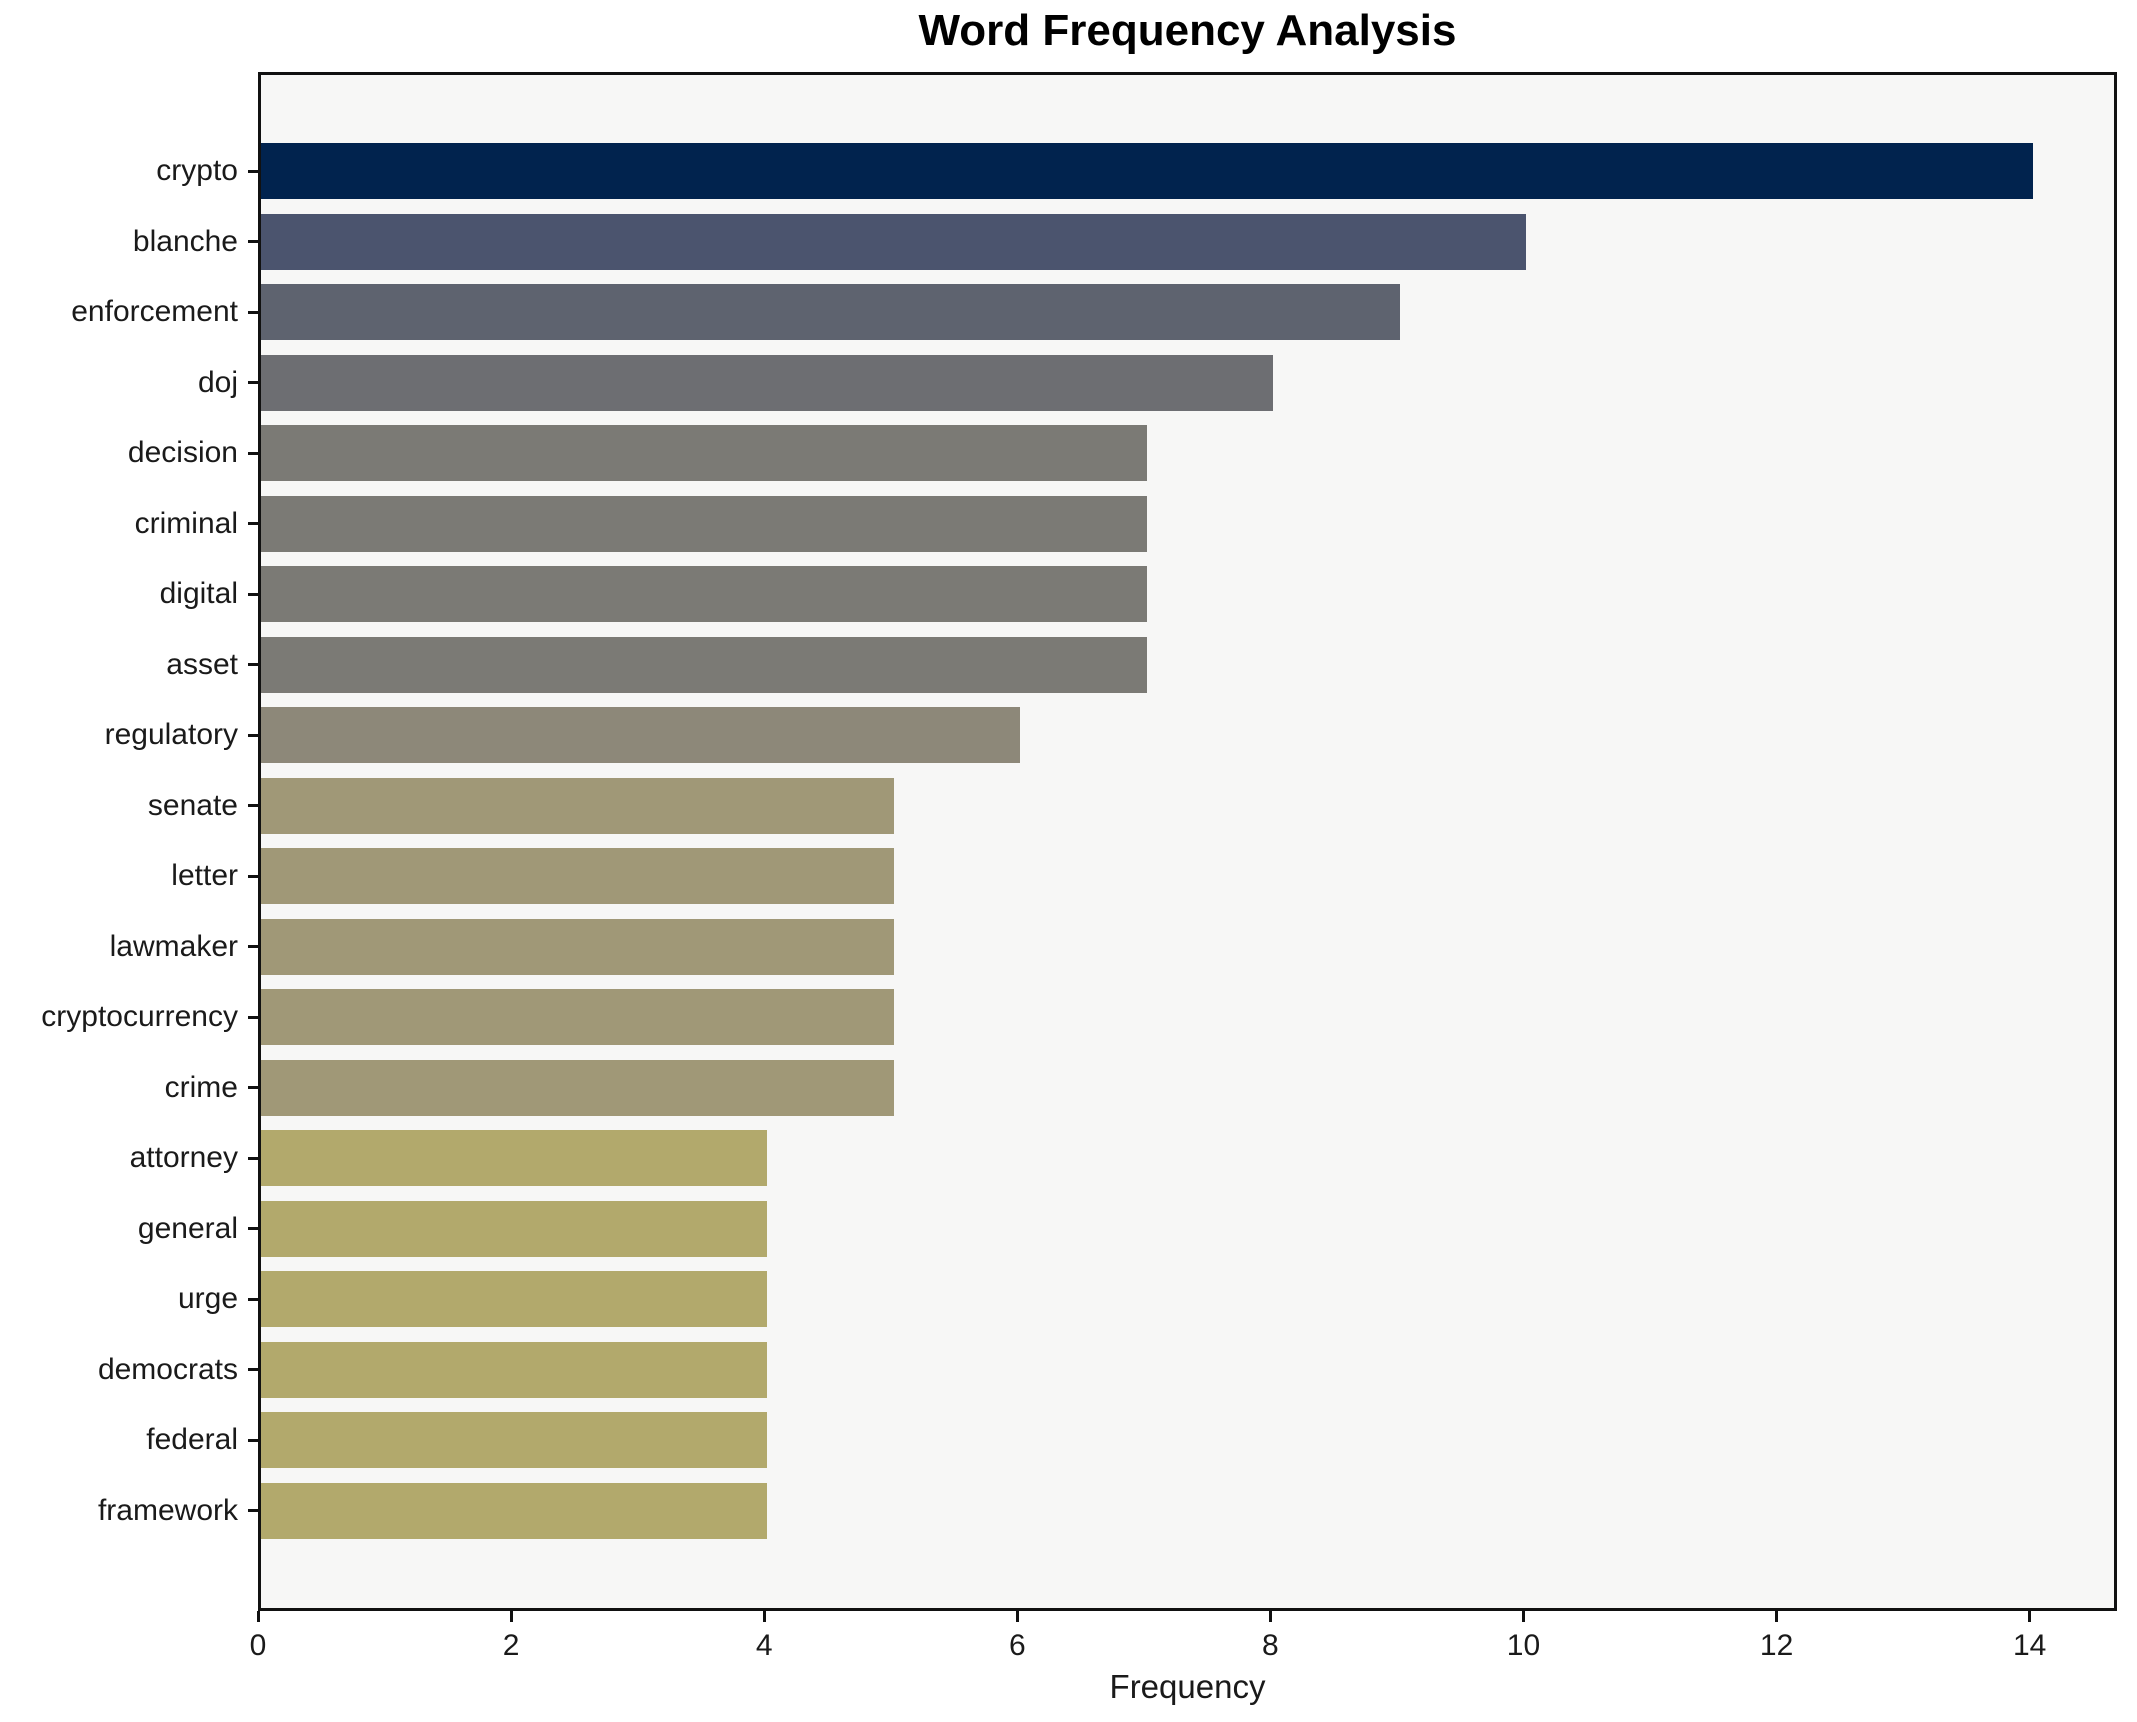 The height and width of the screenshot is (1722, 2137). What do you see at coordinates (139, 1016) in the screenshot?
I see `y-label-cryptocurrency: cryptocurrency` at bounding box center [139, 1016].